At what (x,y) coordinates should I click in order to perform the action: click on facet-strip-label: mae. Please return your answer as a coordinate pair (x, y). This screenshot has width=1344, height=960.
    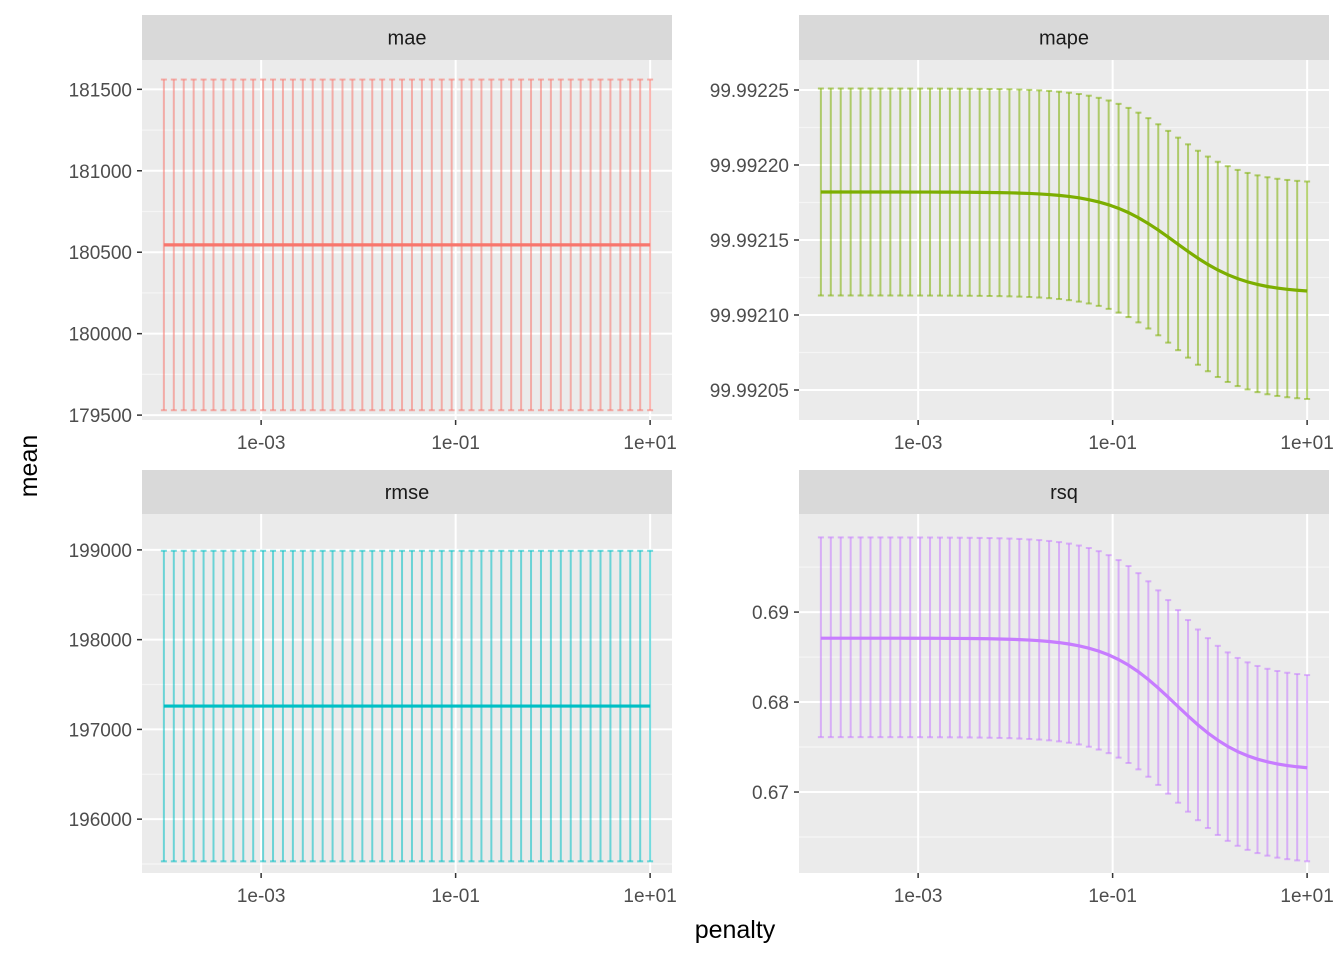
    Looking at the image, I should click on (407, 39).